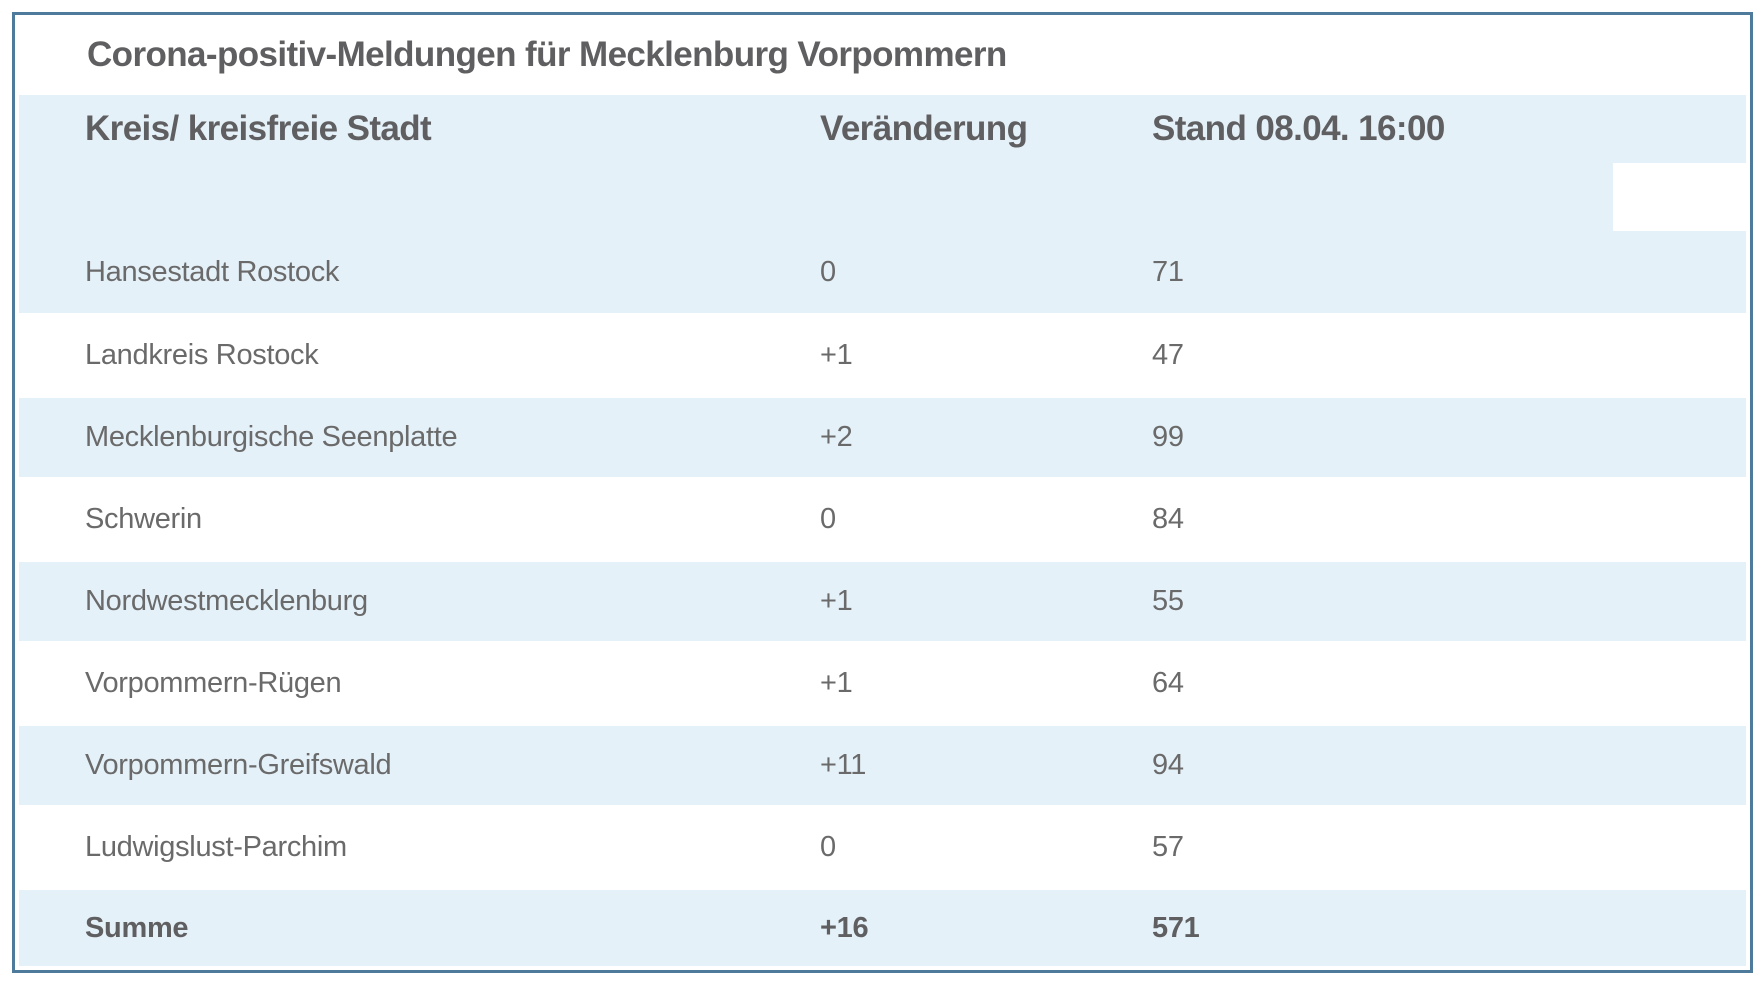 The image size is (1762, 986). I want to click on stand-value: 71, so click(1168, 271).